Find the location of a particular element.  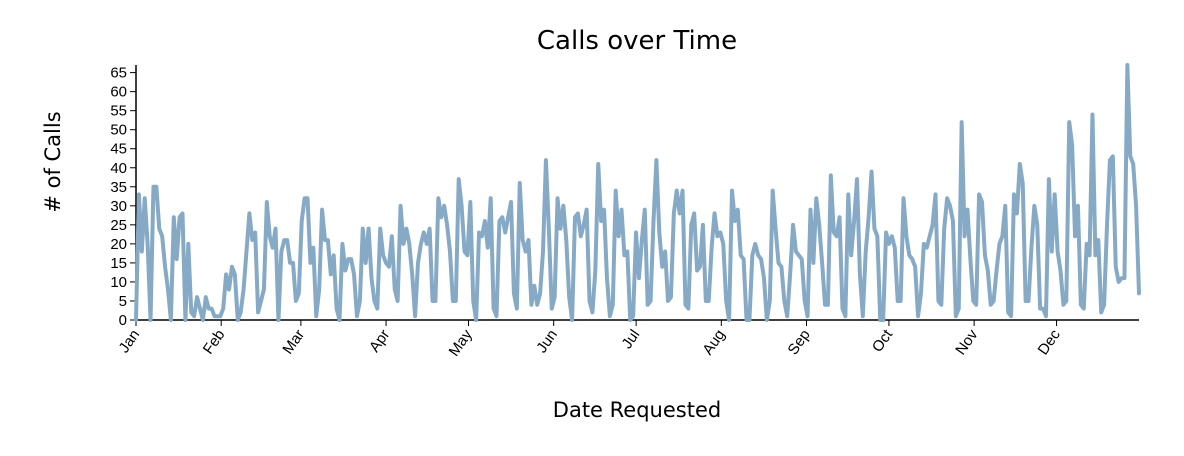

y-tick-label: 35 is located at coordinates (118, 187).